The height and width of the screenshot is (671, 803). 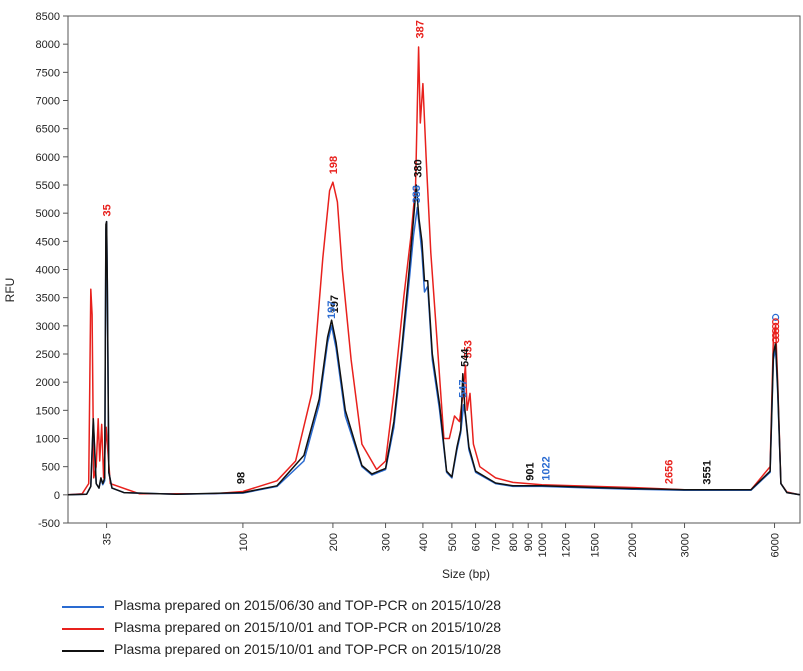 What do you see at coordinates (51, 468) in the screenshot?
I see `y-tick-label: 500` at bounding box center [51, 468].